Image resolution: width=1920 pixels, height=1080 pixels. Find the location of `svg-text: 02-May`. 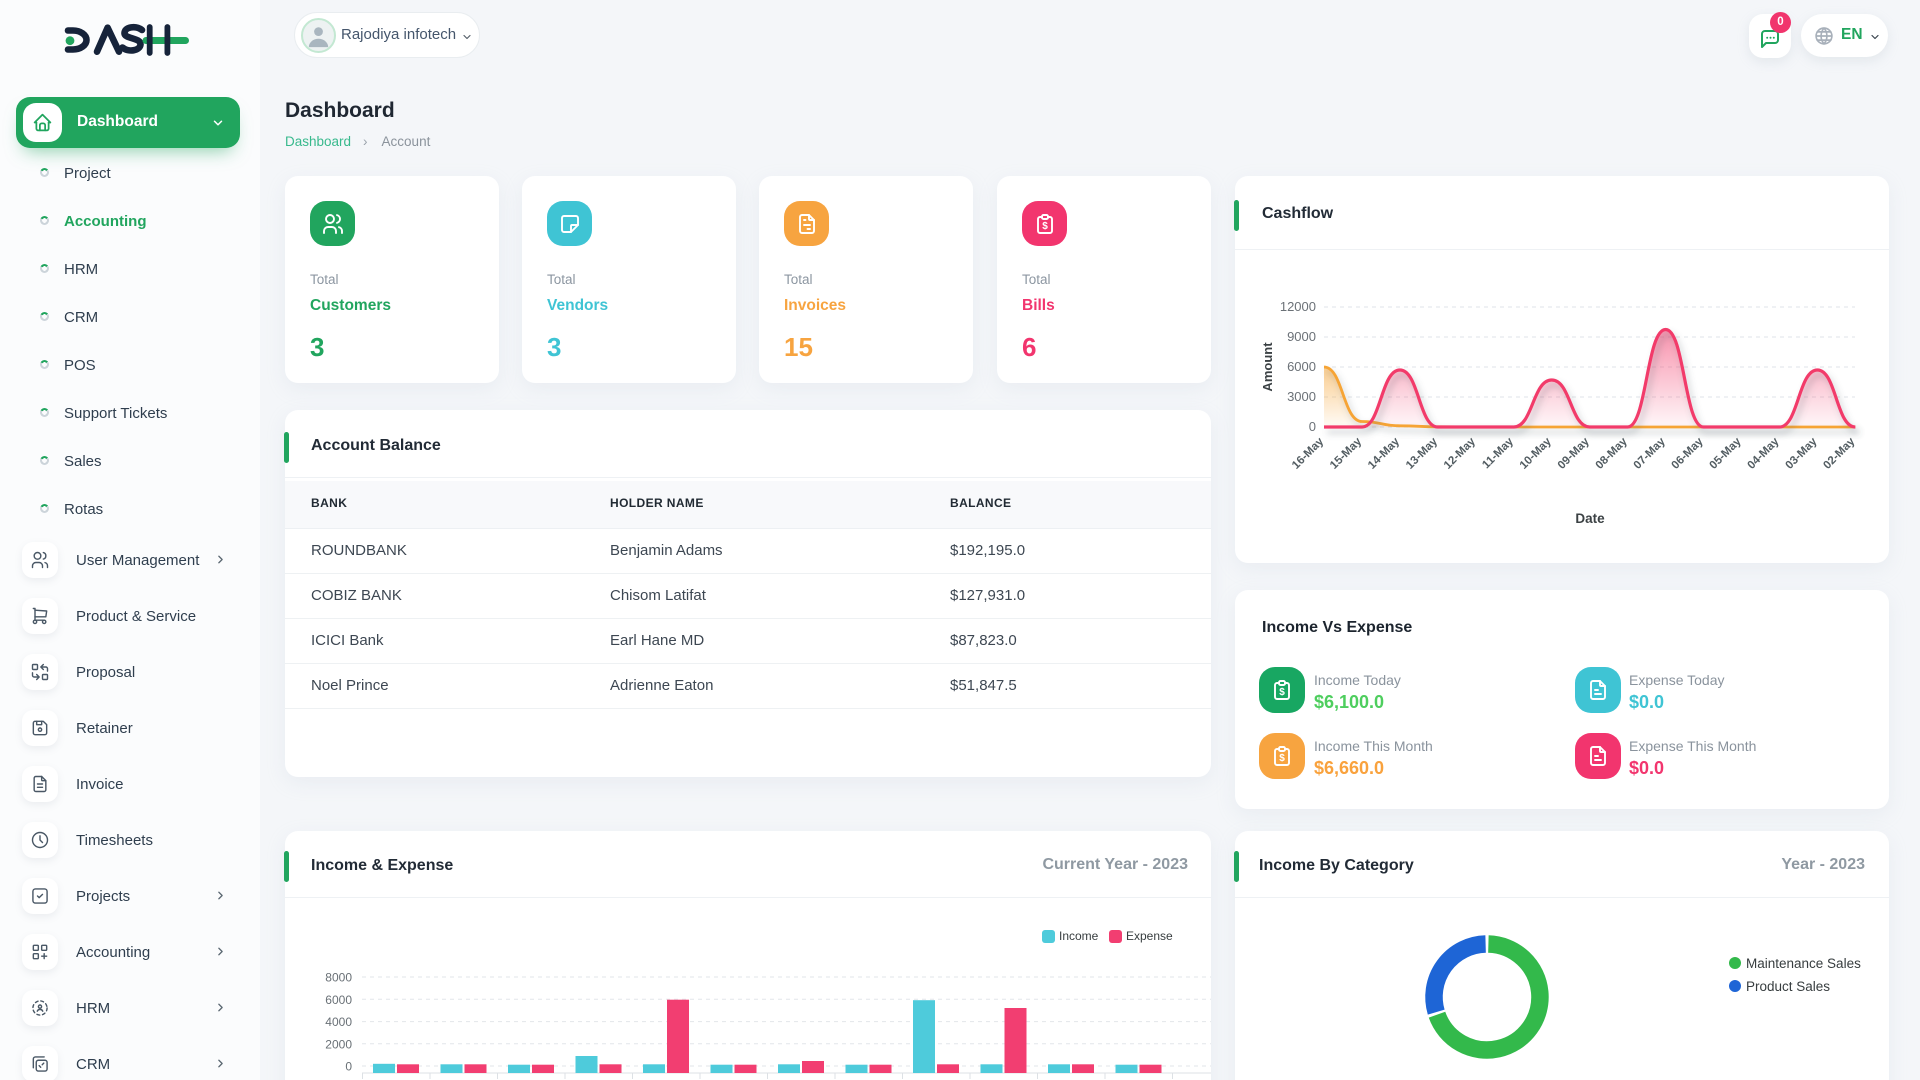

svg-text: 02-May is located at coordinates (1839, 453).